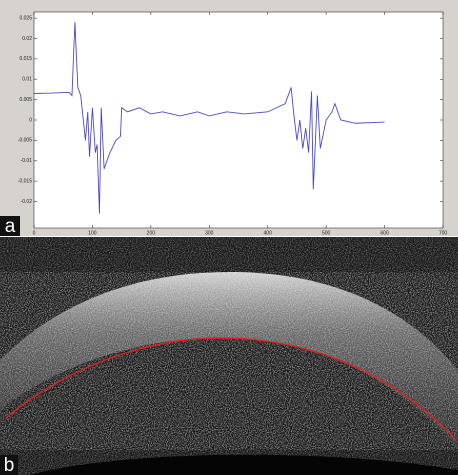 This screenshot has height=475, width=458. I want to click on panel-label: a, so click(10, 226).